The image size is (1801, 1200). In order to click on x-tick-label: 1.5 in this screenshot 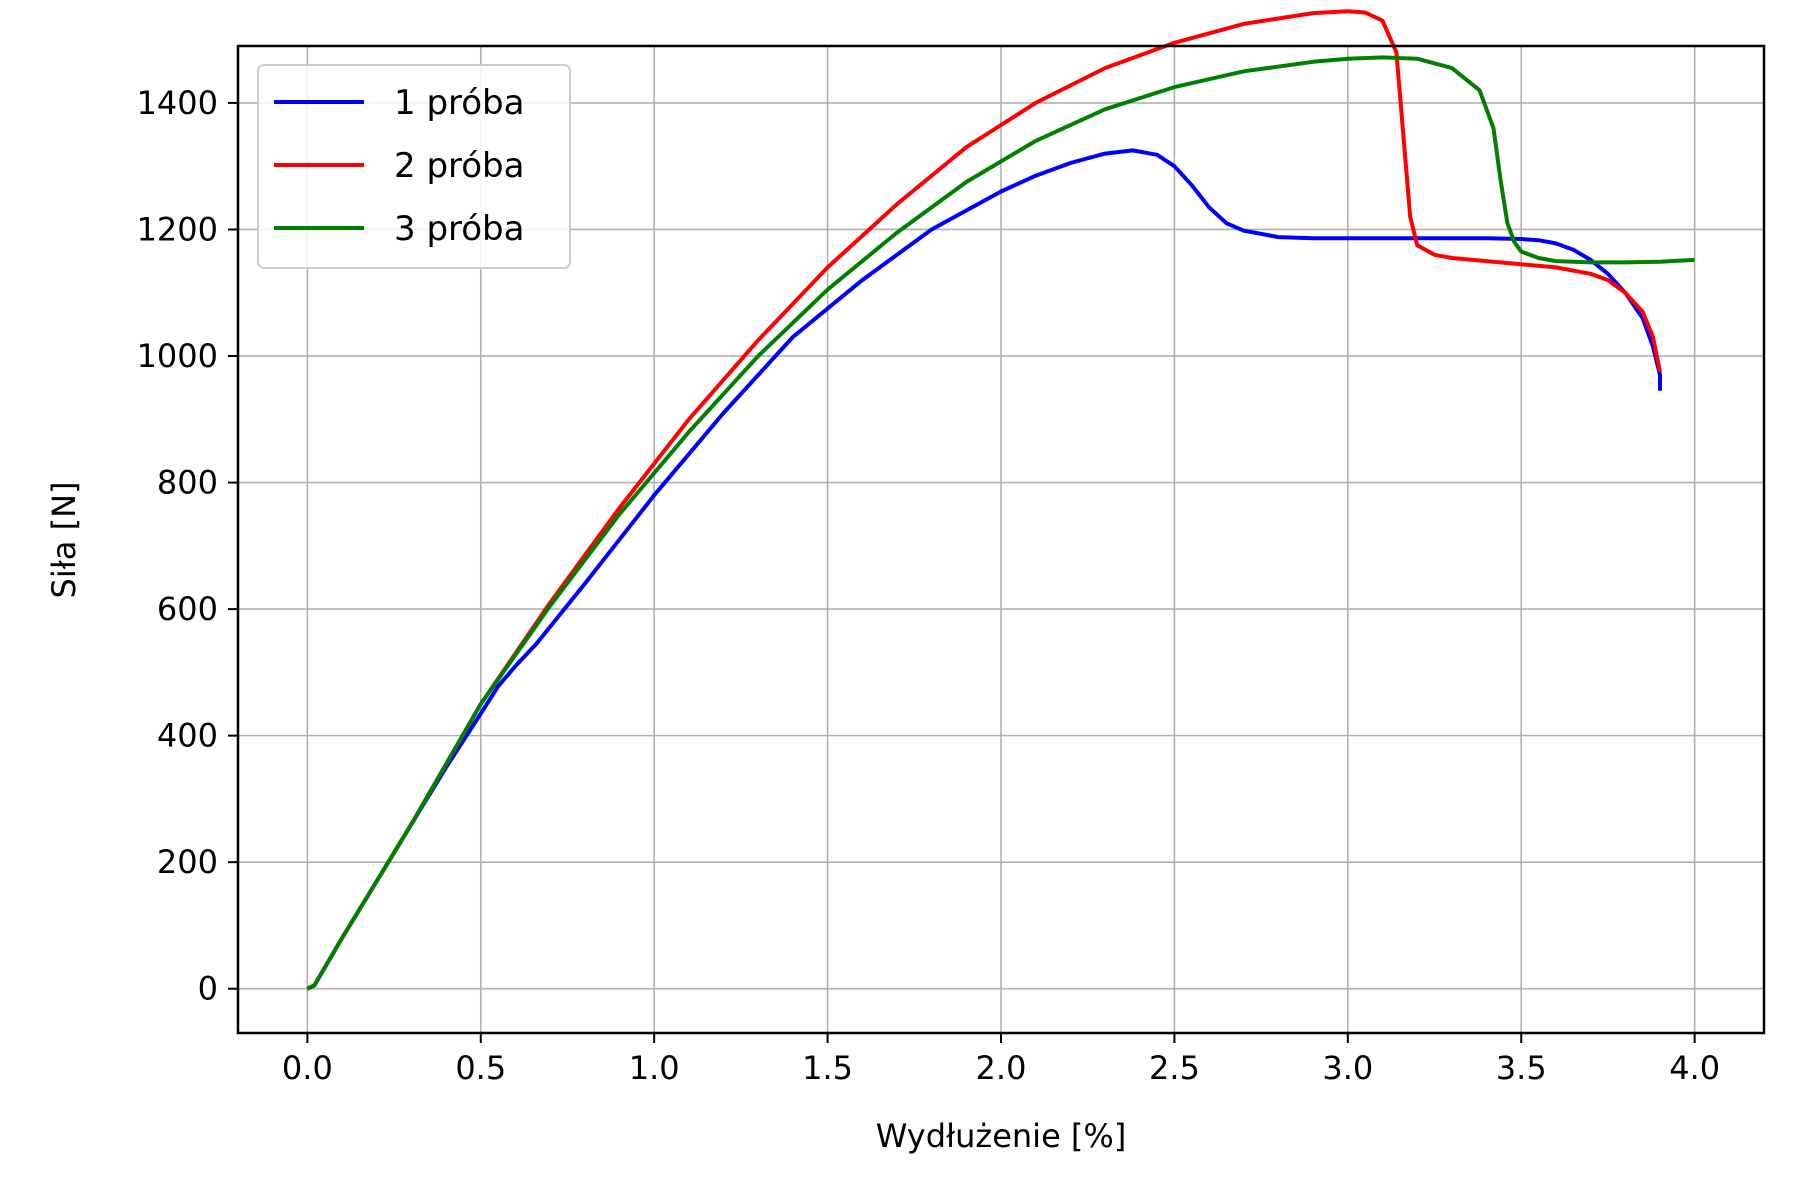, I will do `click(827, 1068)`.